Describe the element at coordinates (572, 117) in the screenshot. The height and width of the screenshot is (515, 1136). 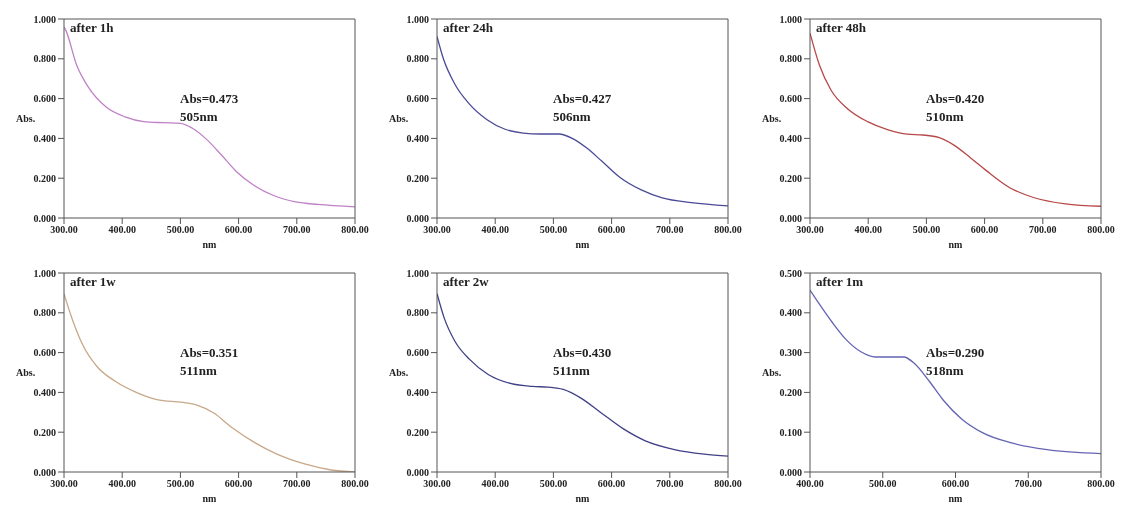
I see `annotation: 506nm` at that location.